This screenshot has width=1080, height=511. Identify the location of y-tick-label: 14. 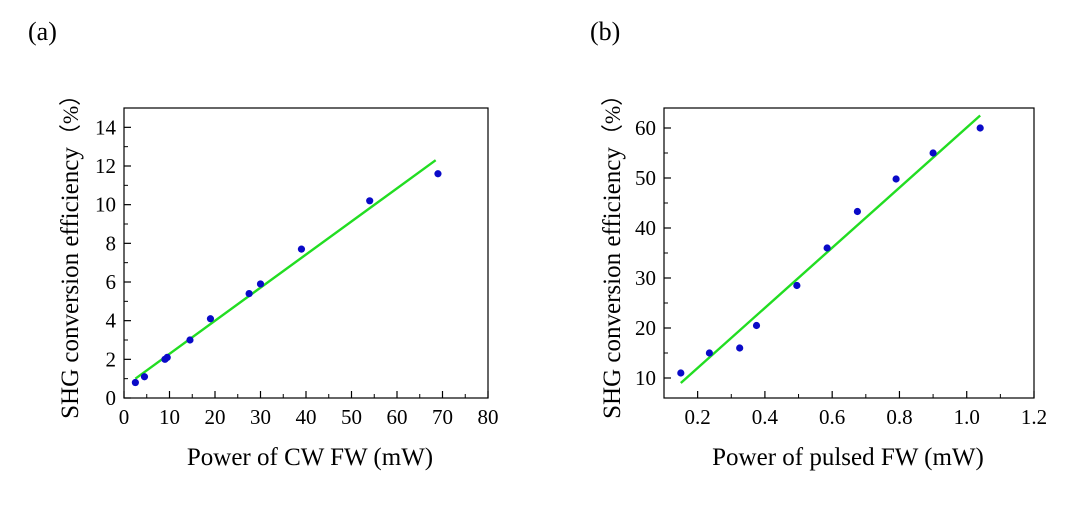
(106, 127).